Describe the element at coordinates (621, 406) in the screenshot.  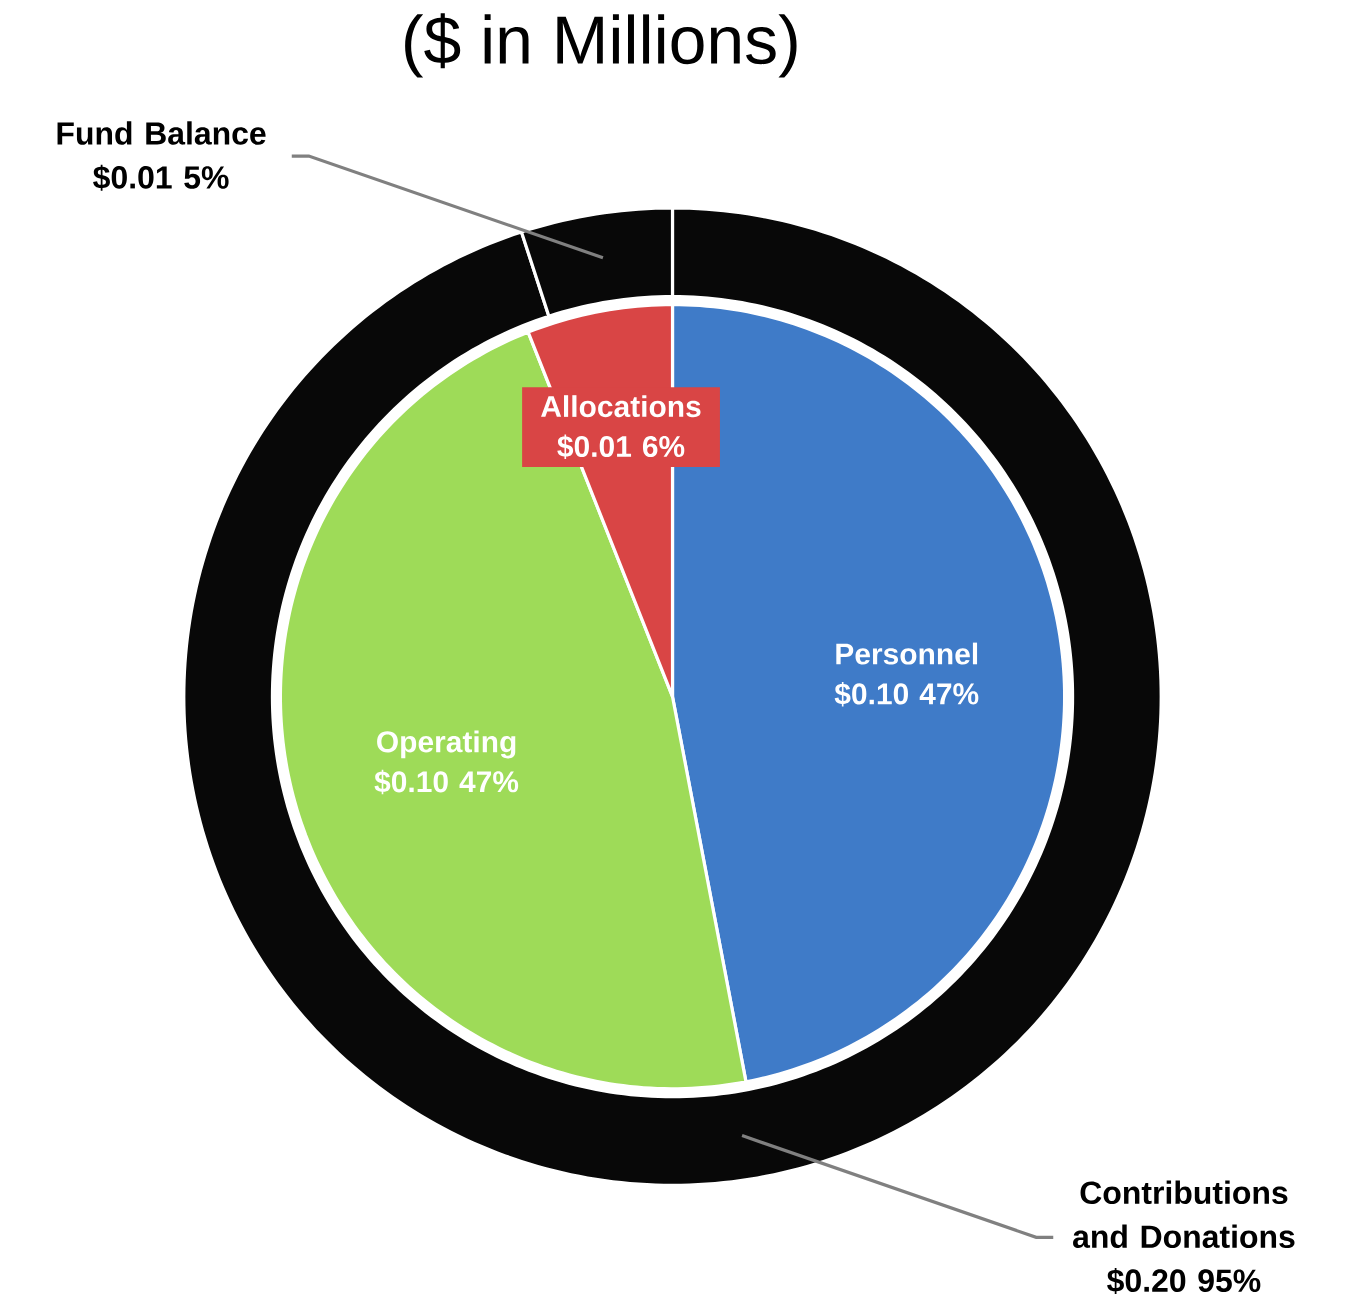
I see `slice-label: Allocations` at that location.